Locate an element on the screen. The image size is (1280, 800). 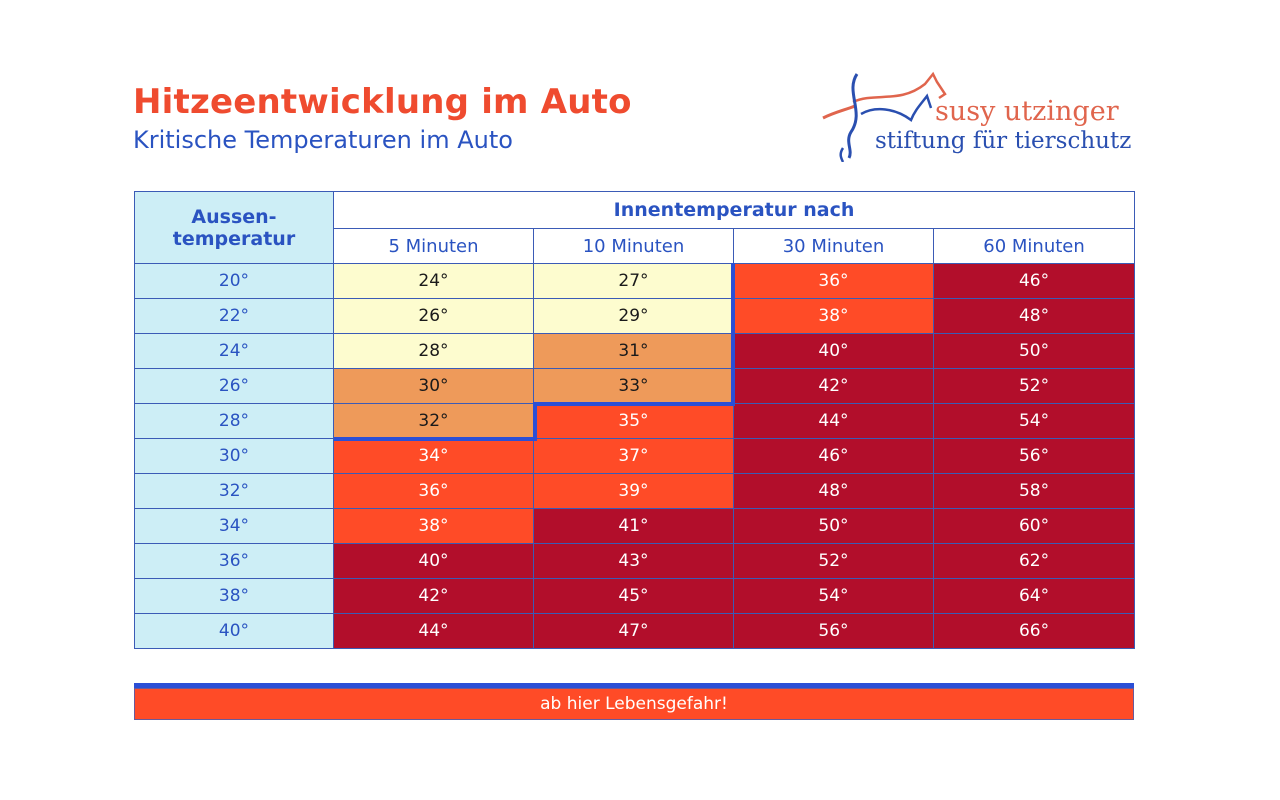
outside-temperature-cell: 26° is located at coordinates (234, 386).